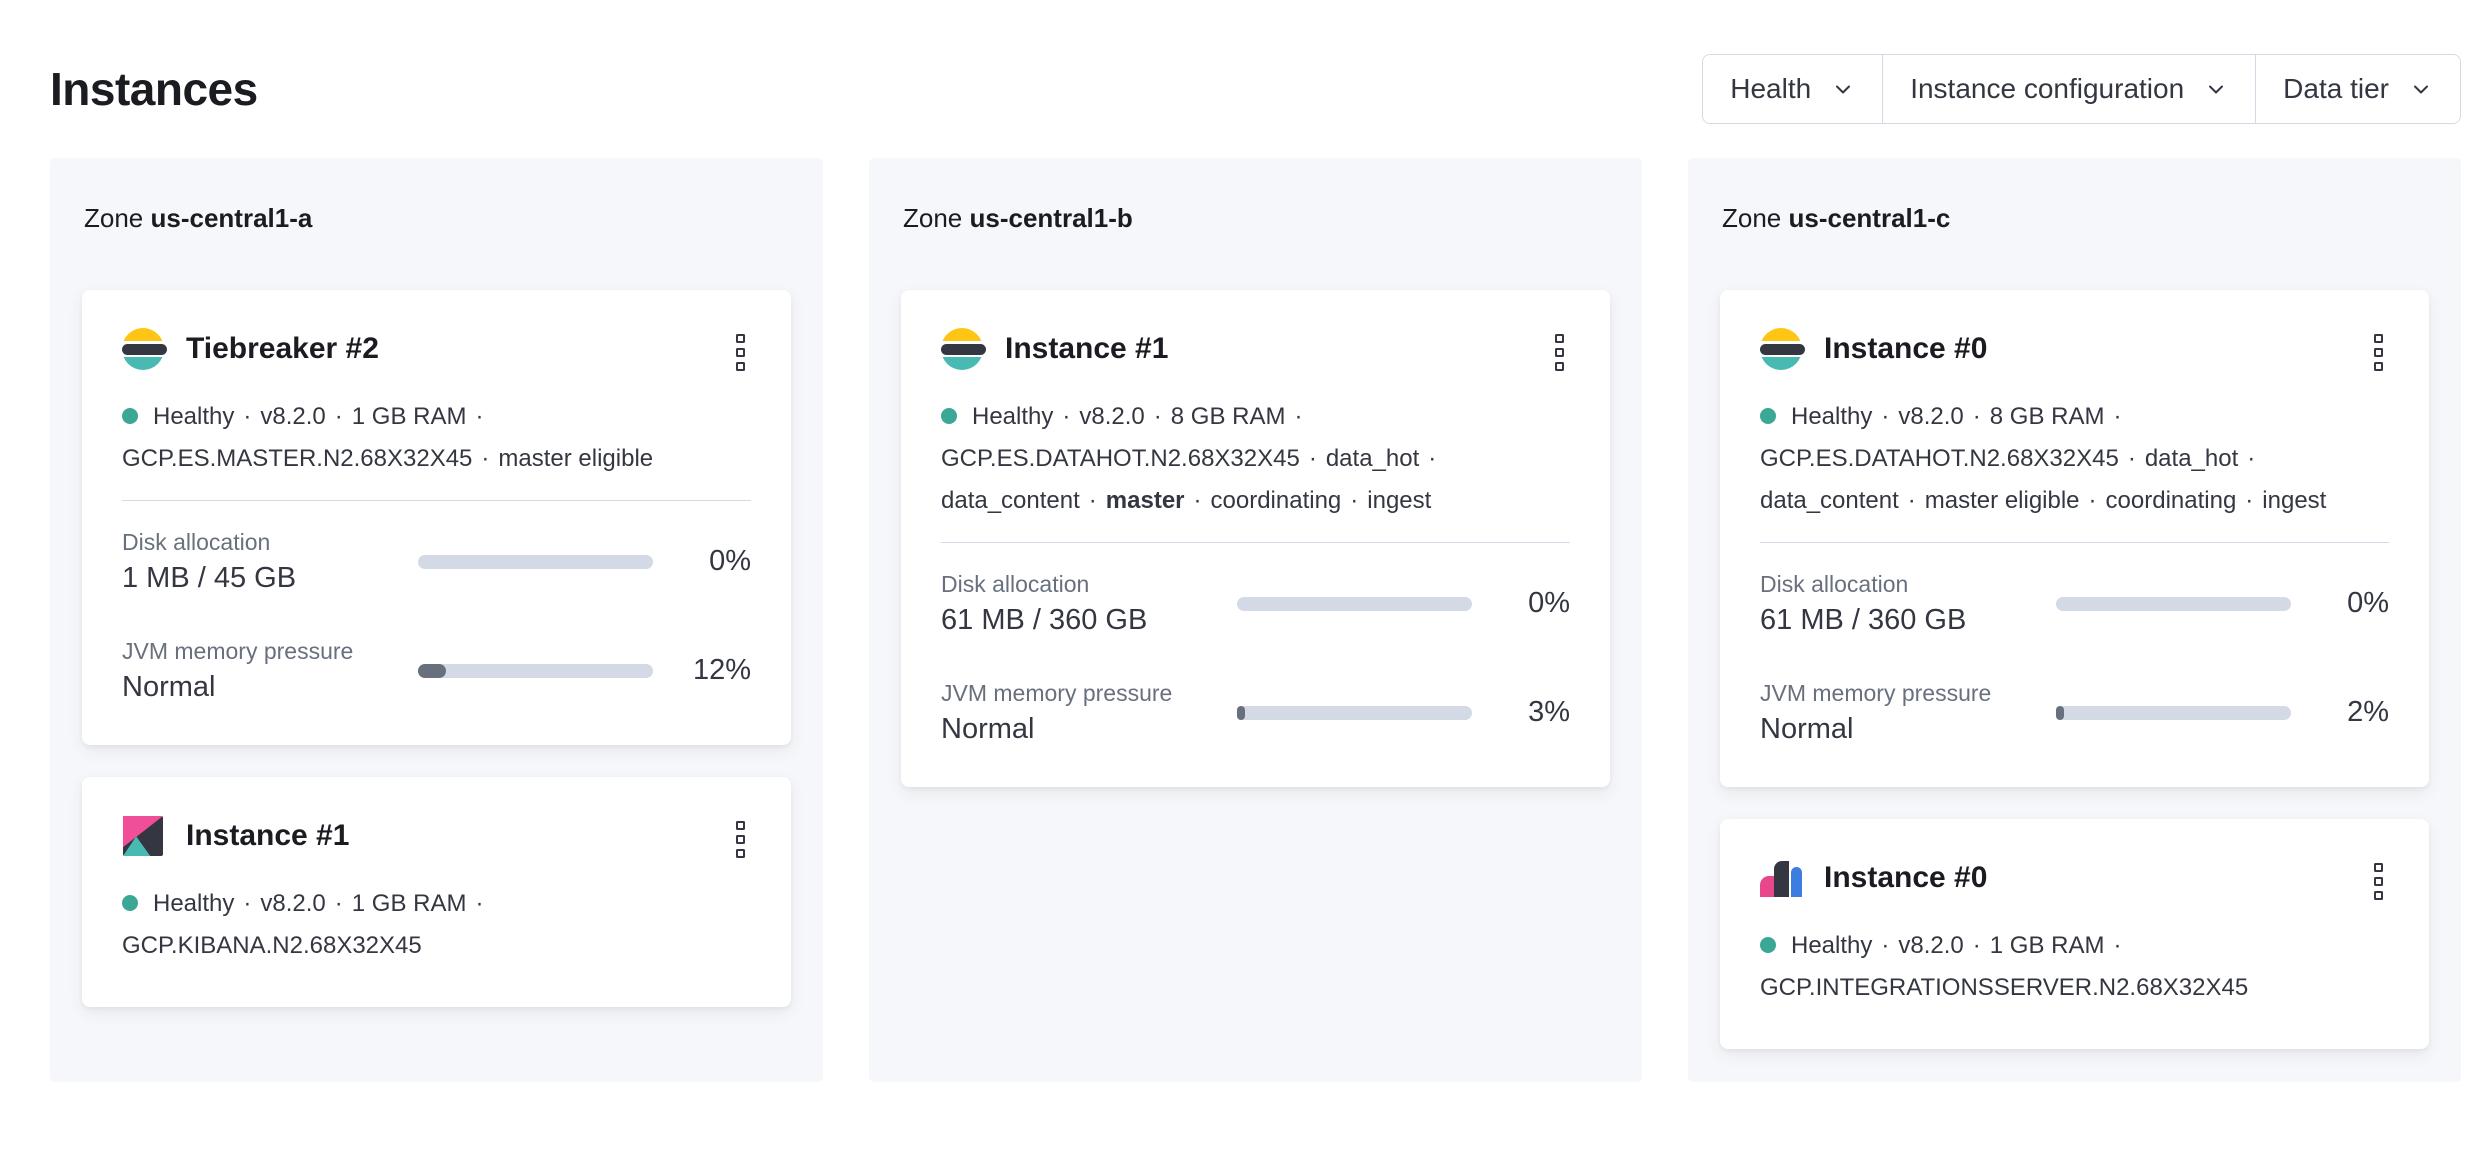 This screenshot has height=1156, width=2490. What do you see at coordinates (2004, 987) in the screenshot?
I see `meta-segment: GCP.INTEGRATIONSSERVER.N2.68X32X45` at bounding box center [2004, 987].